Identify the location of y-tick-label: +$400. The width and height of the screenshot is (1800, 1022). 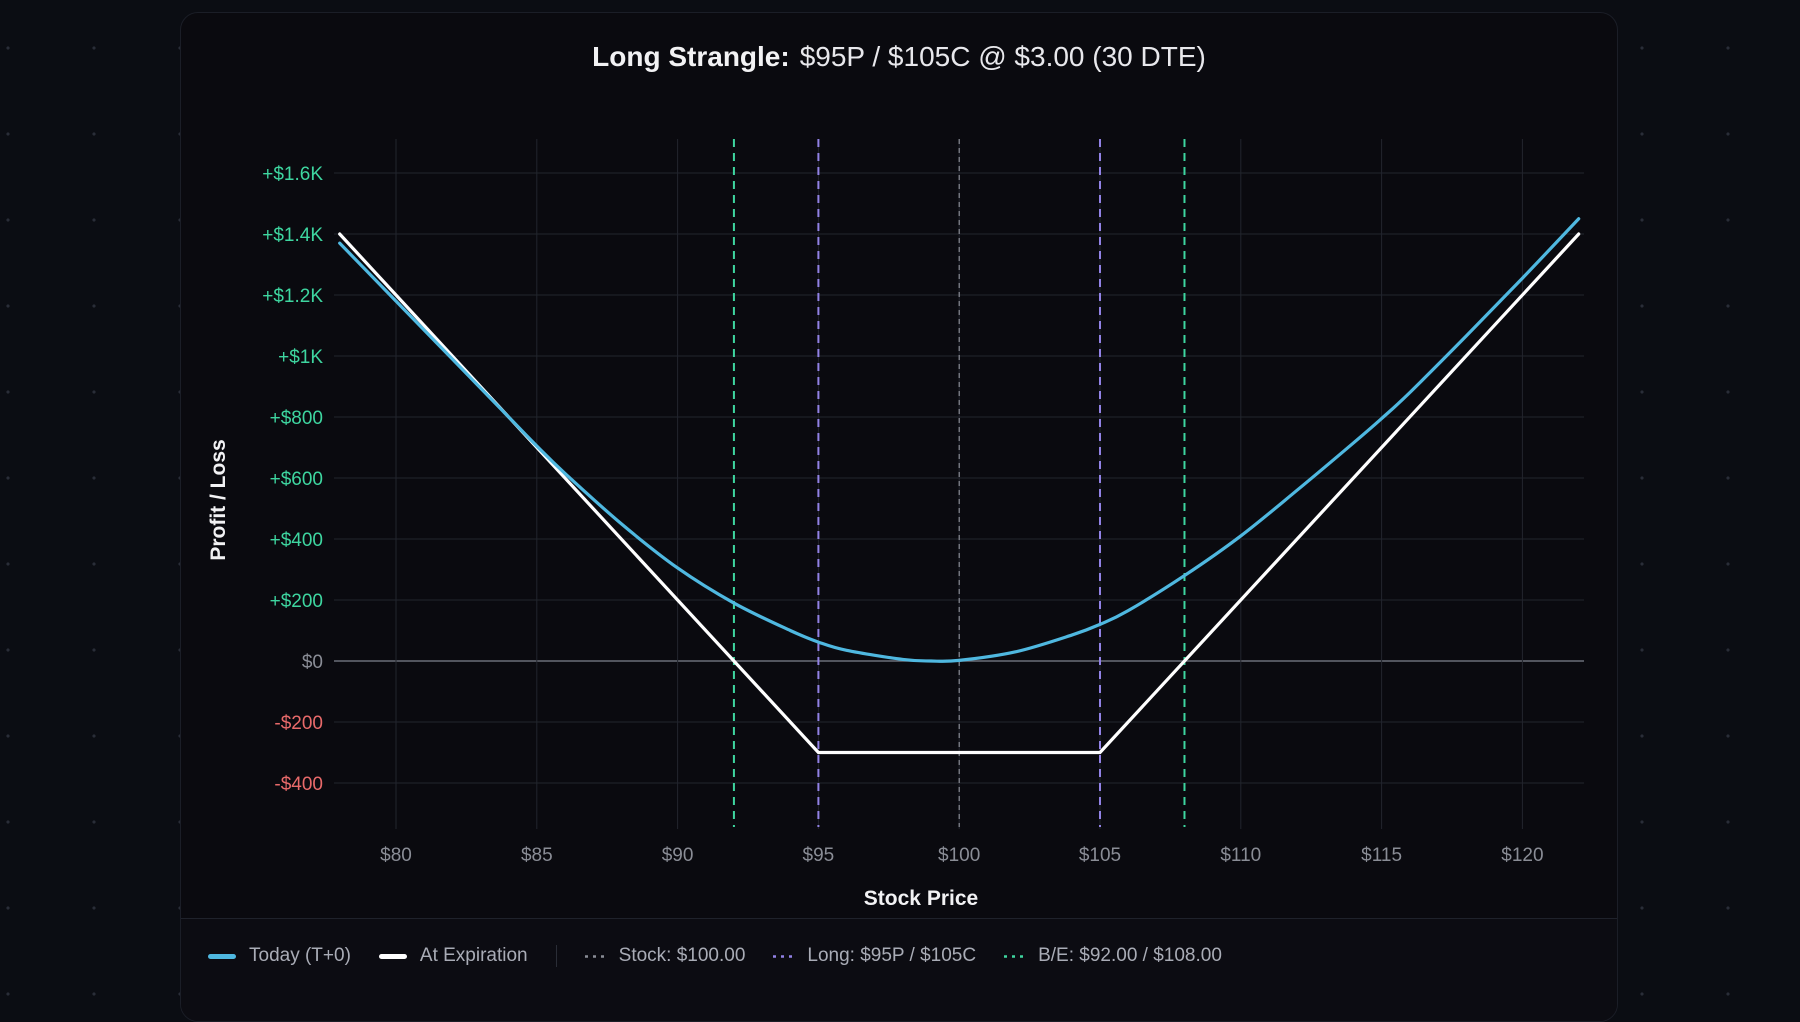
(296, 540).